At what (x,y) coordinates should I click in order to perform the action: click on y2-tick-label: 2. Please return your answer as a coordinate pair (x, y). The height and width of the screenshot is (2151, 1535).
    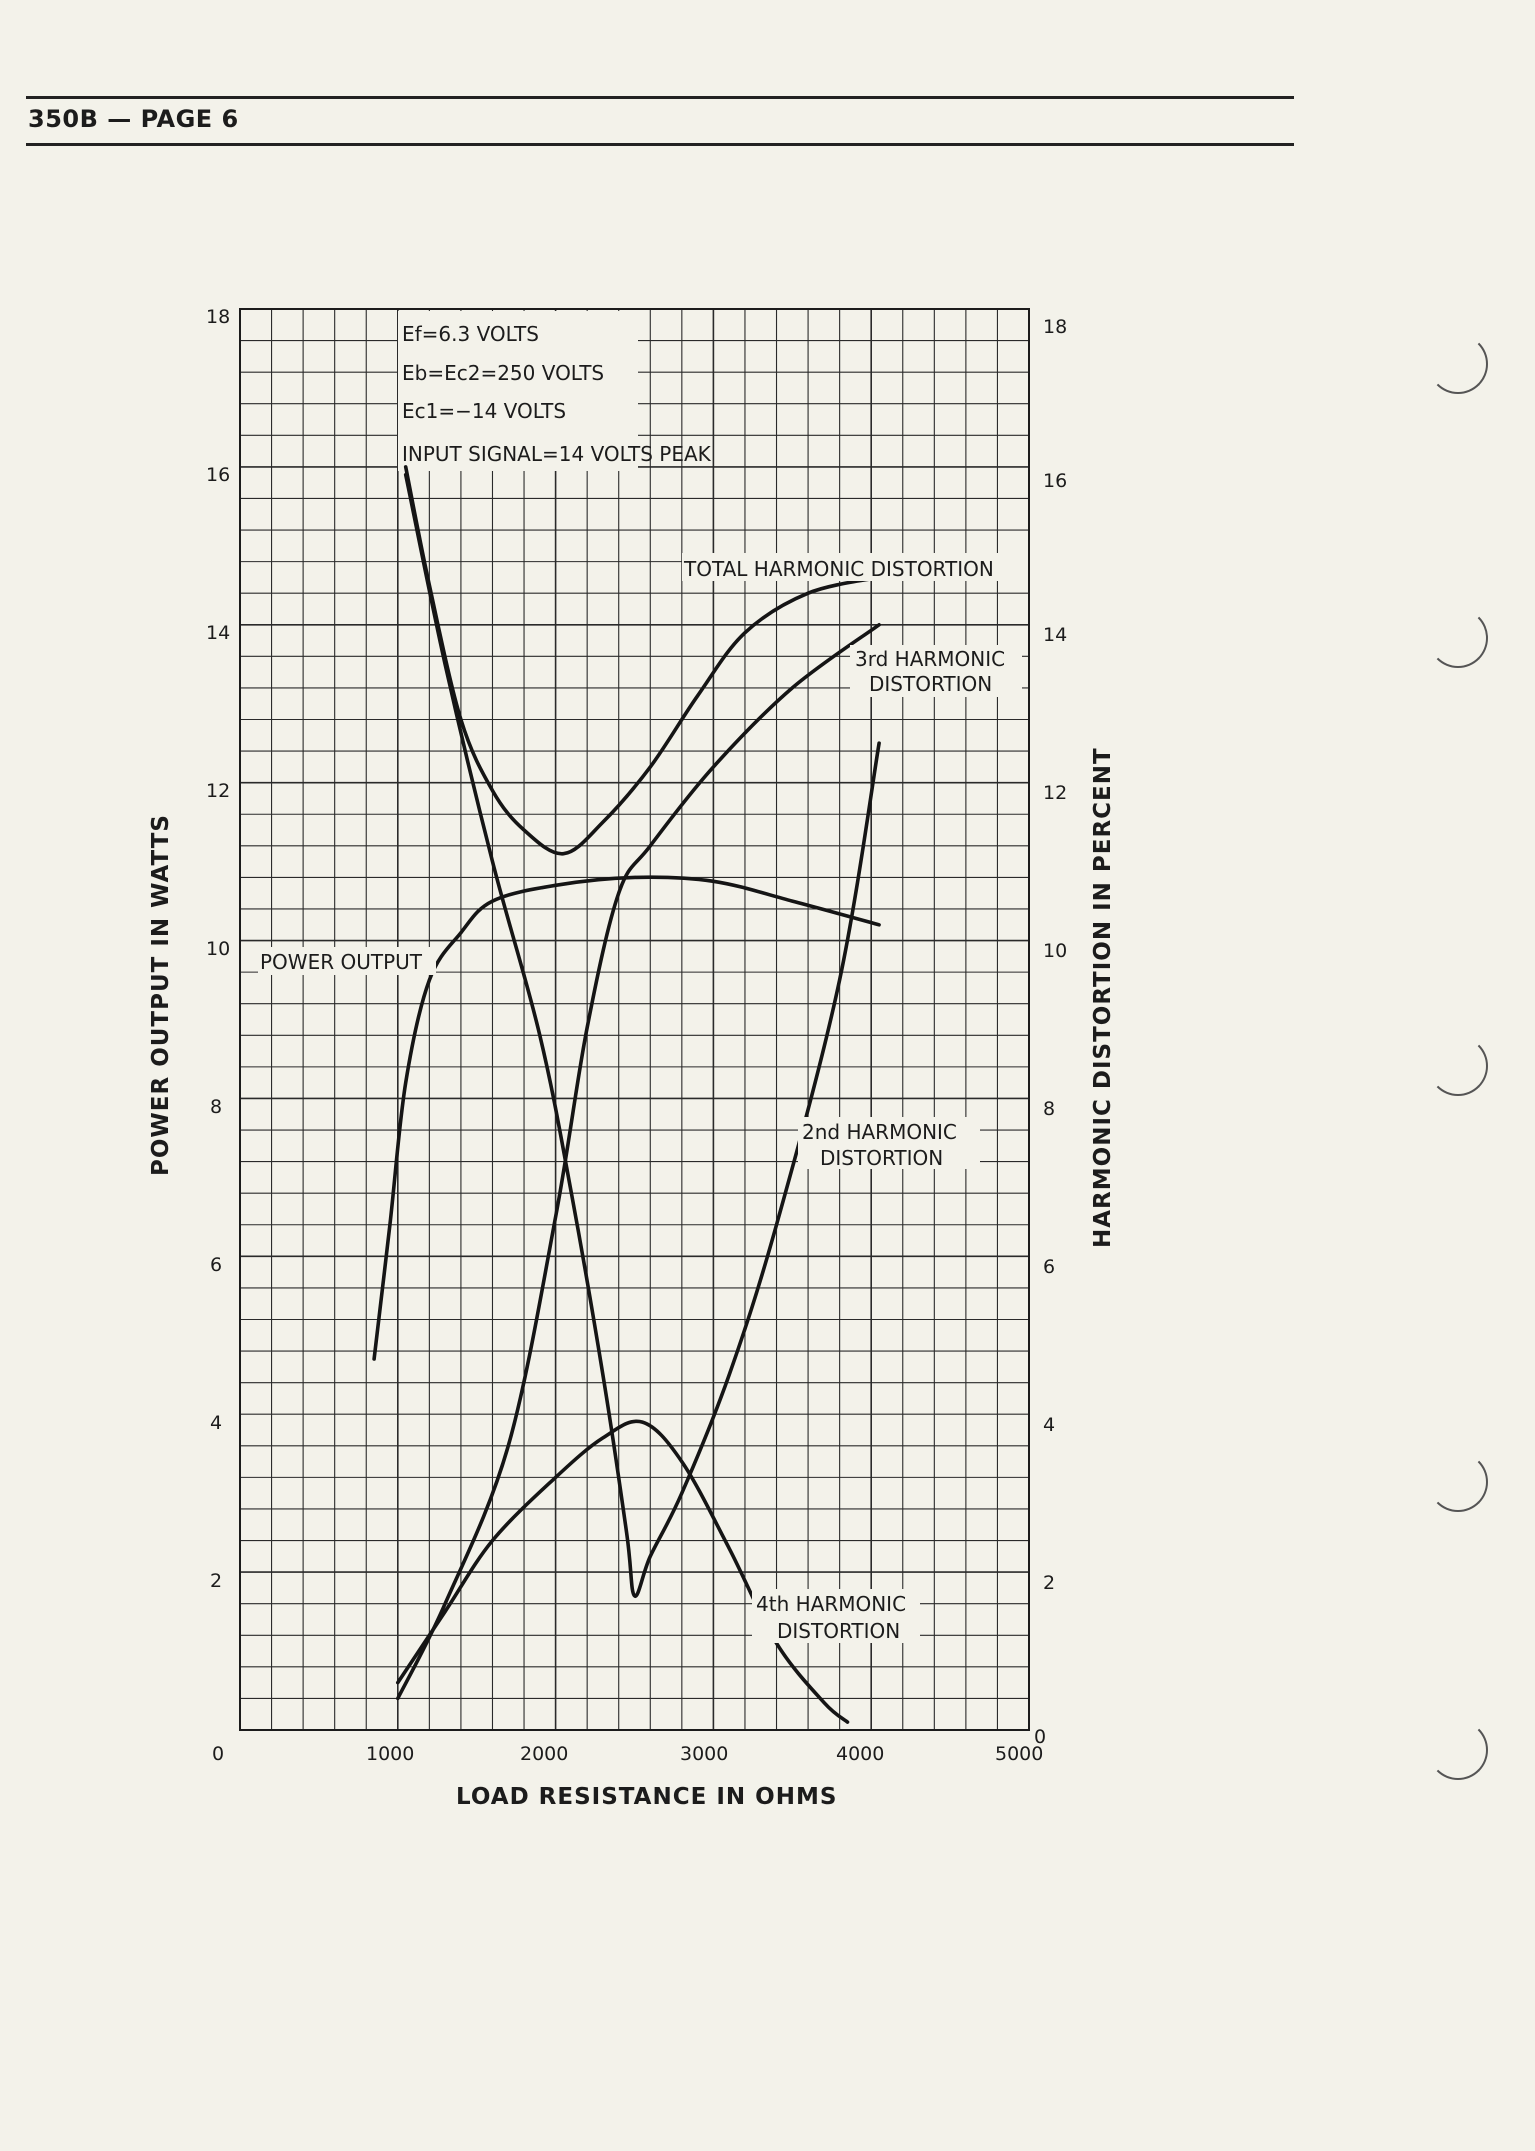
    Looking at the image, I should click on (1049, 1583).